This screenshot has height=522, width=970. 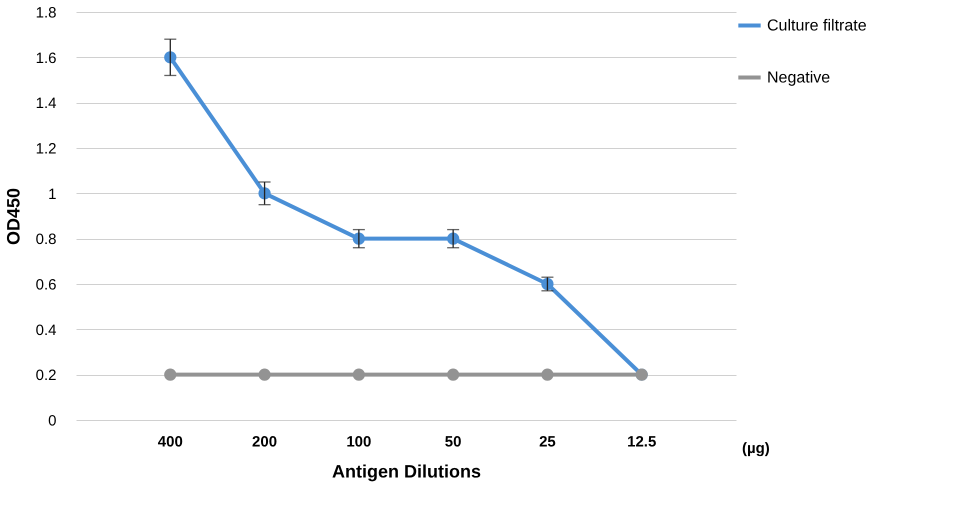 What do you see at coordinates (14, 217) in the screenshot?
I see `y-axis-title: OD450` at bounding box center [14, 217].